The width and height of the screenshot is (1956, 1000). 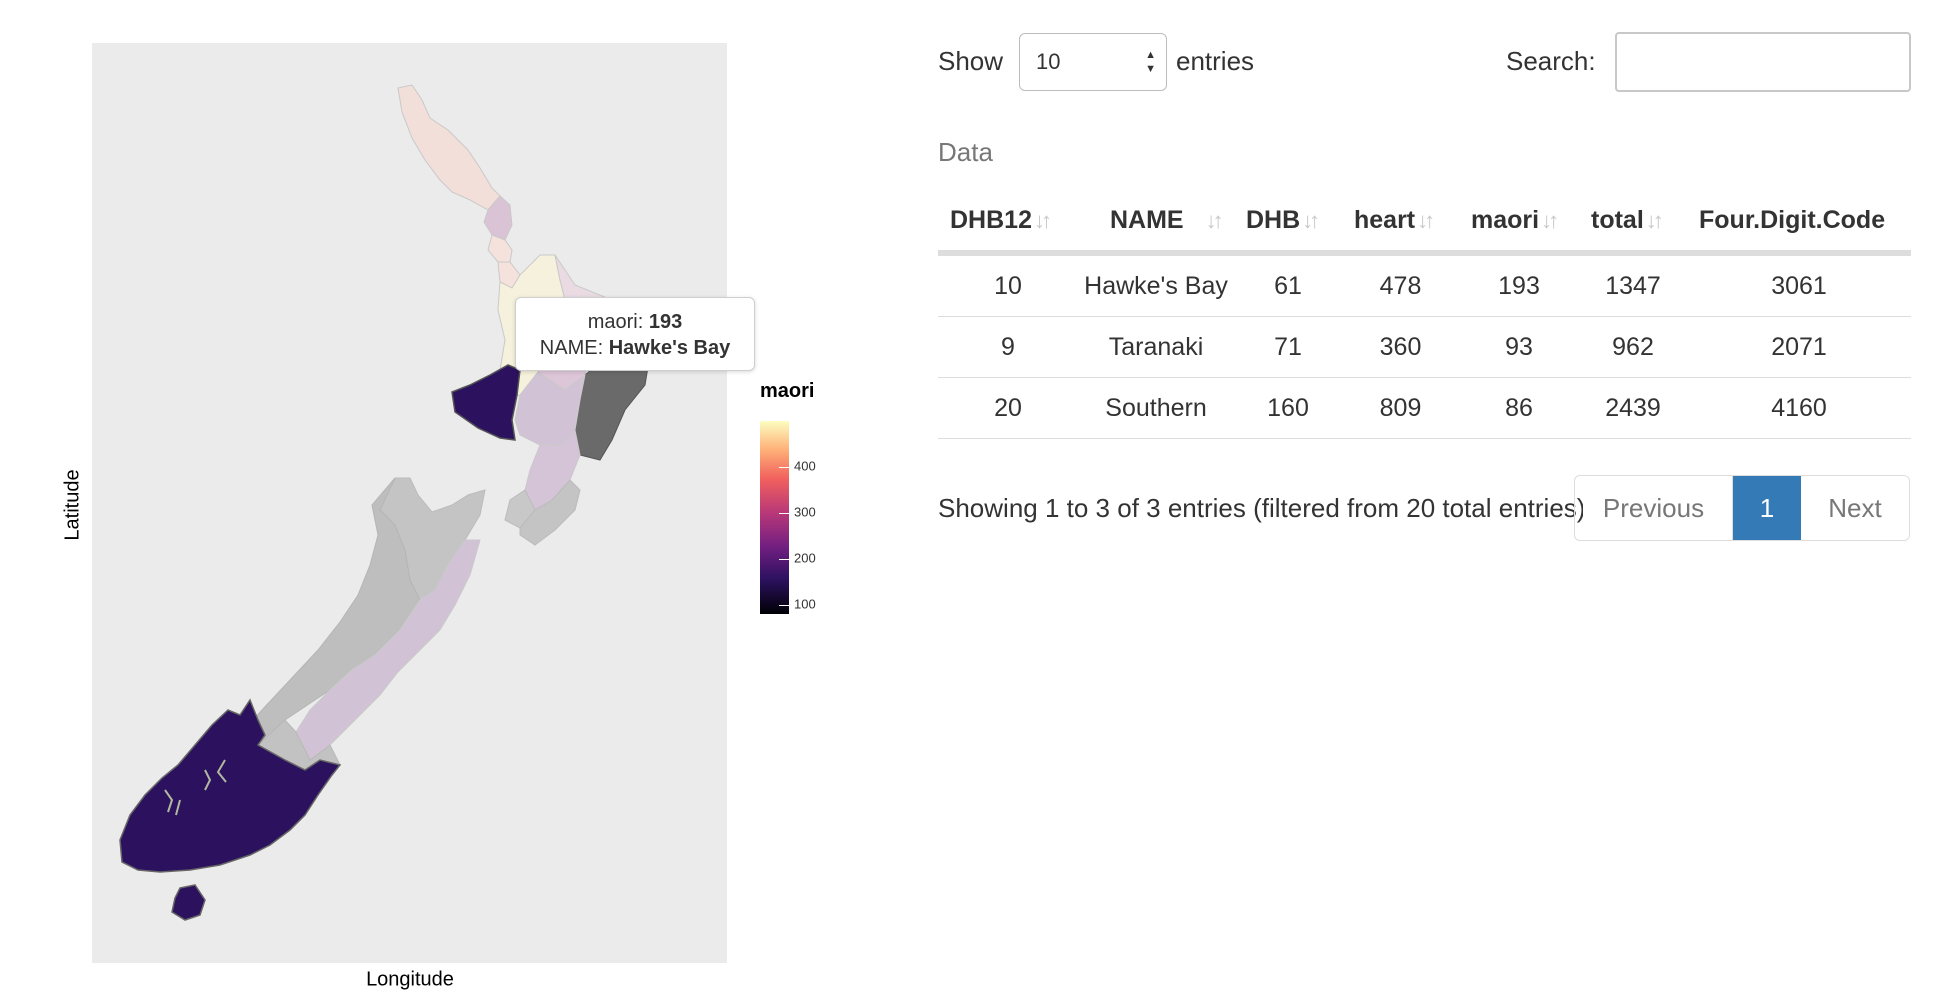 I want to click on tooltip-name-value: Hawke's Bay, so click(x=669, y=348).